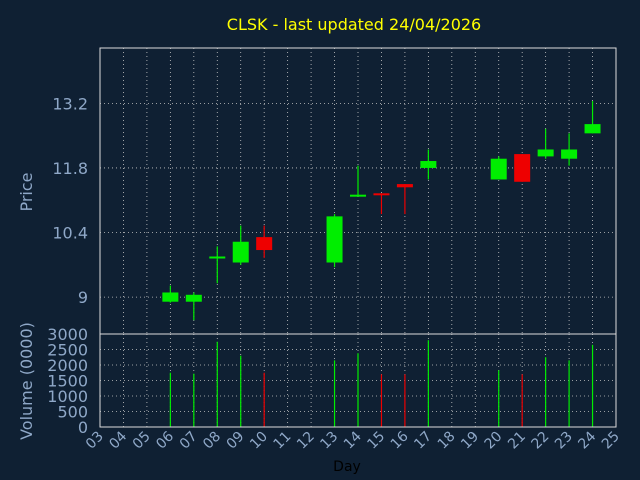 The width and height of the screenshot is (640, 480). What do you see at coordinates (347, 467) in the screenshot?
I see `x-axis-label: Day` at bounding box center [347, 467].